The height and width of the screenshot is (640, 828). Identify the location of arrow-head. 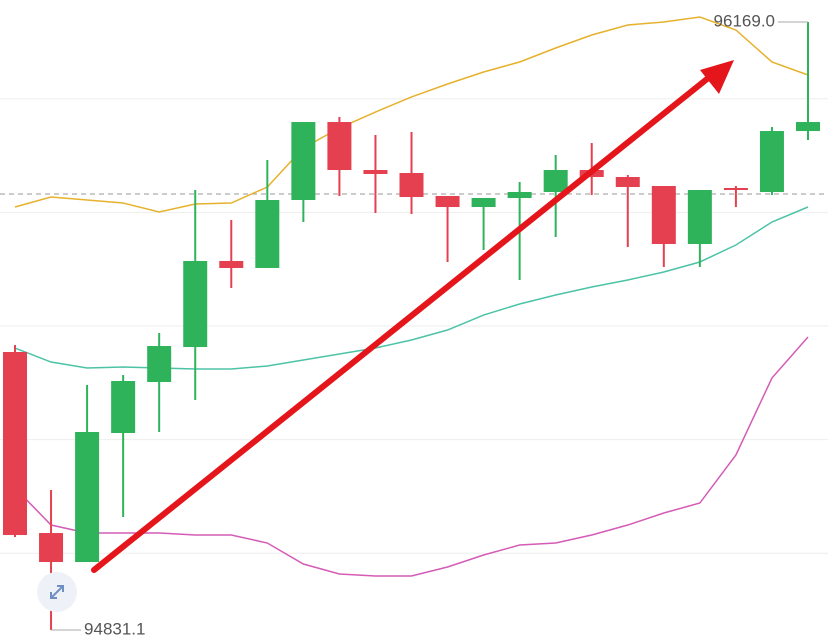
(717, 77).